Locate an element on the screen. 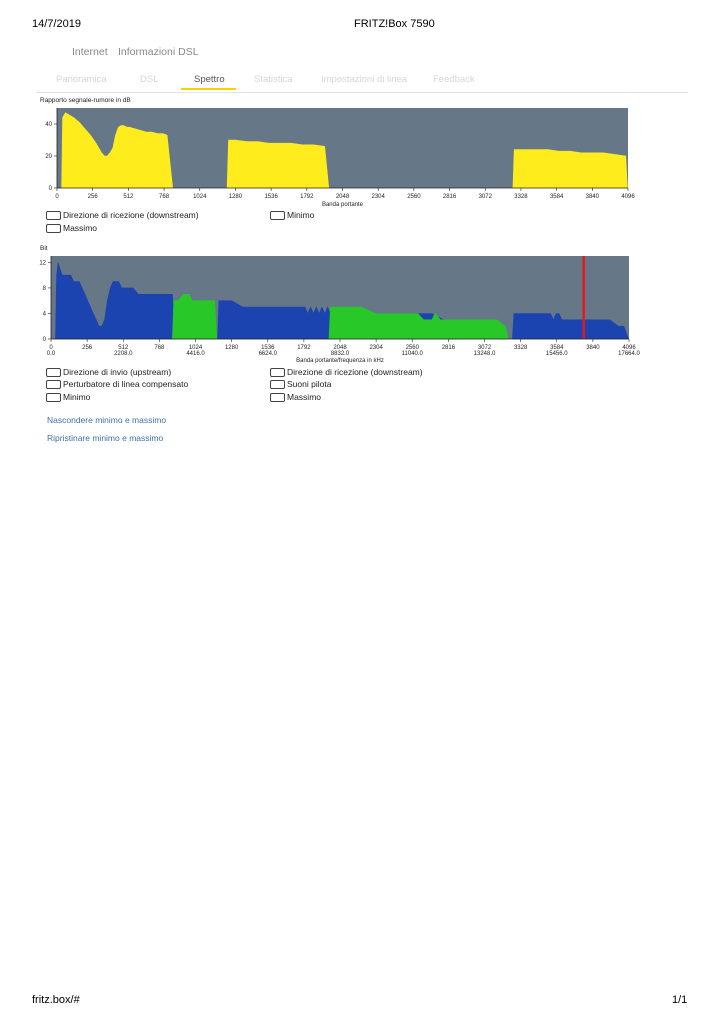  legend-bits-pilot-label: Suoni pilota is located at coordinates (309, 384).